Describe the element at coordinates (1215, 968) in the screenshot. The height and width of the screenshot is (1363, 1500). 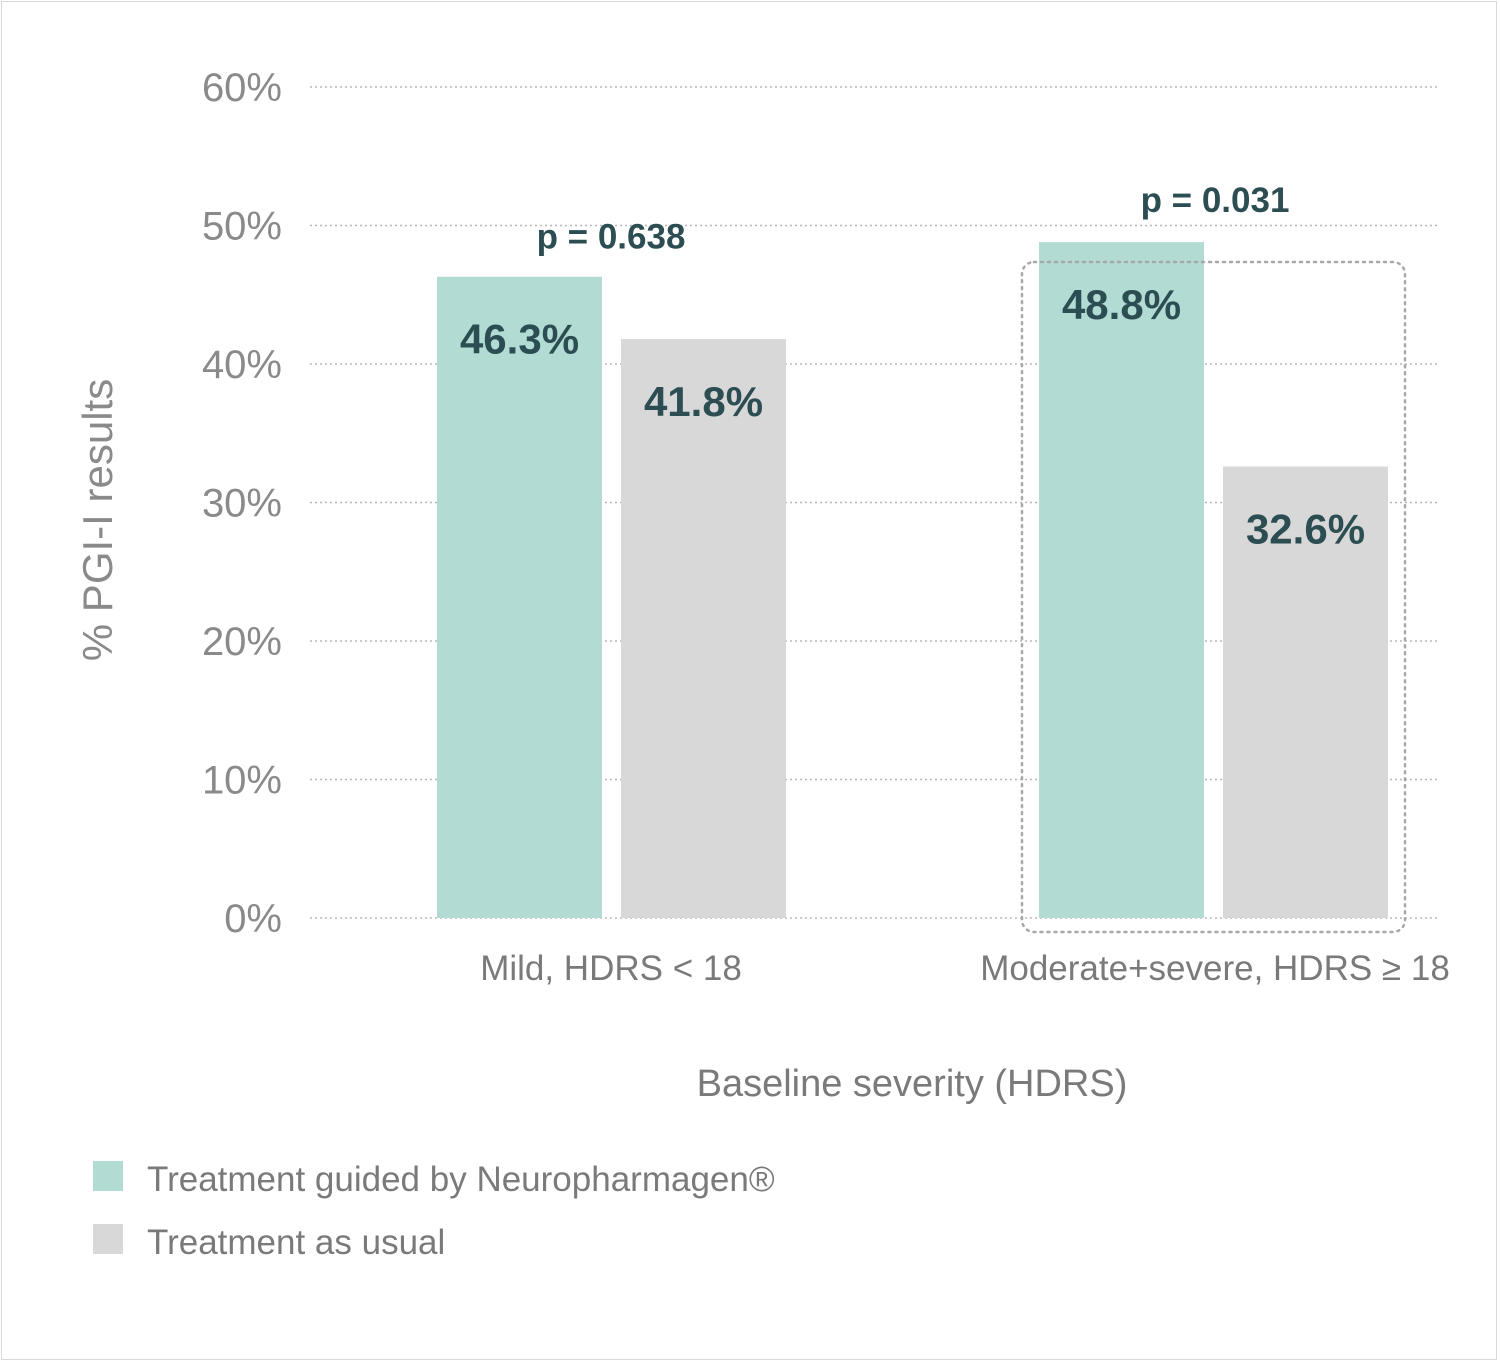
I see `x-category-label: Moderate+severe, HDRS ≥ 18` at that location.